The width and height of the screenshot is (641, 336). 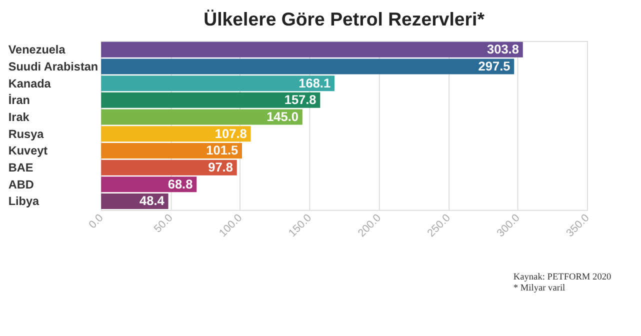 I want to click on data-label: 297.5, so click(x=494, y=66).